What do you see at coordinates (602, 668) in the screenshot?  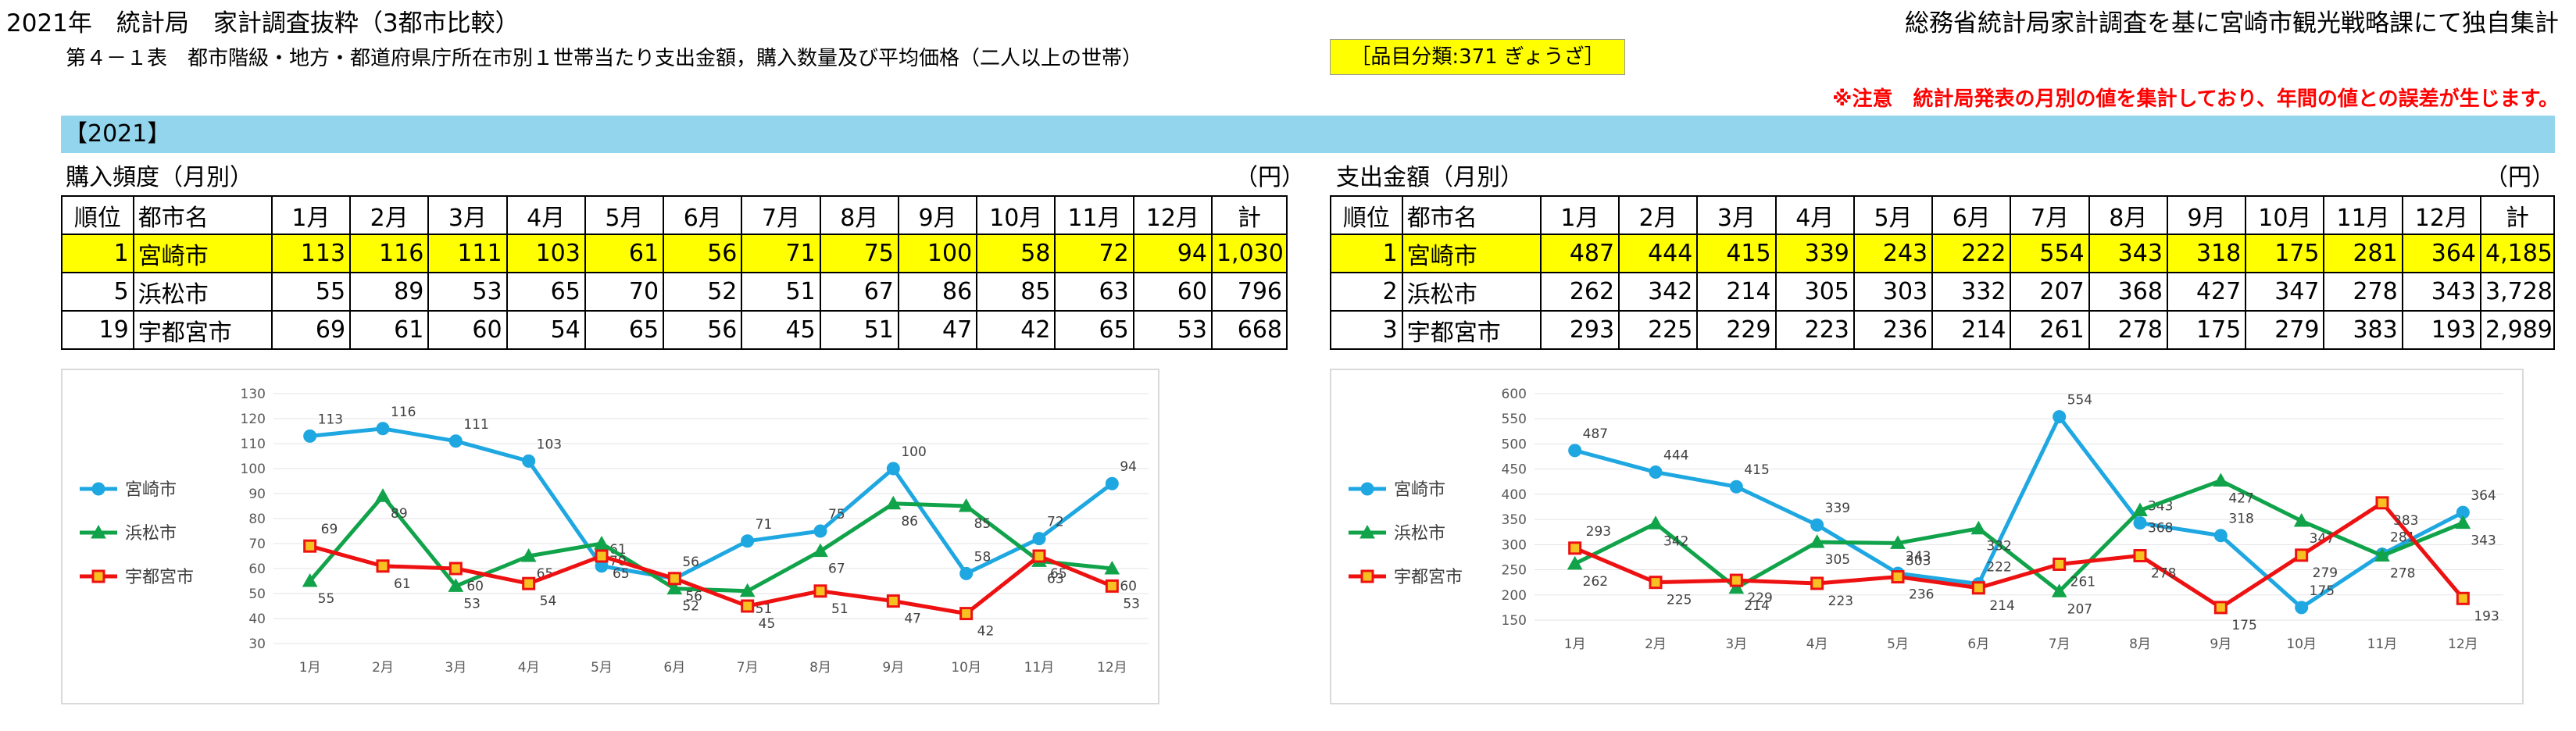 I see `x-tick-label: 5月` at bounding box center [602, 668].